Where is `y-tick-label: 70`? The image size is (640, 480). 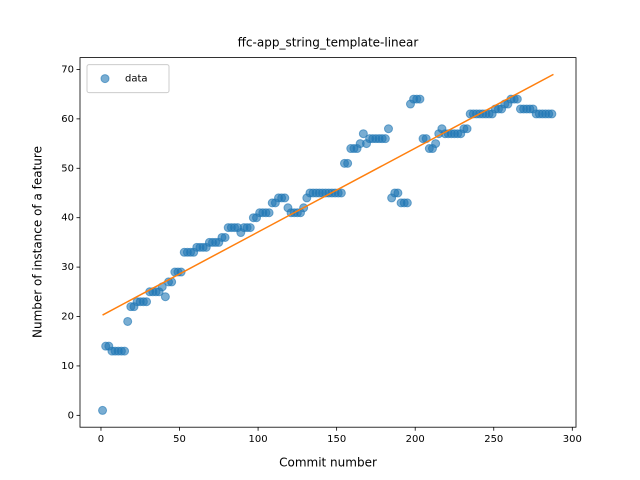 y-tick-label: 70 is located at coordinates (67, 69).